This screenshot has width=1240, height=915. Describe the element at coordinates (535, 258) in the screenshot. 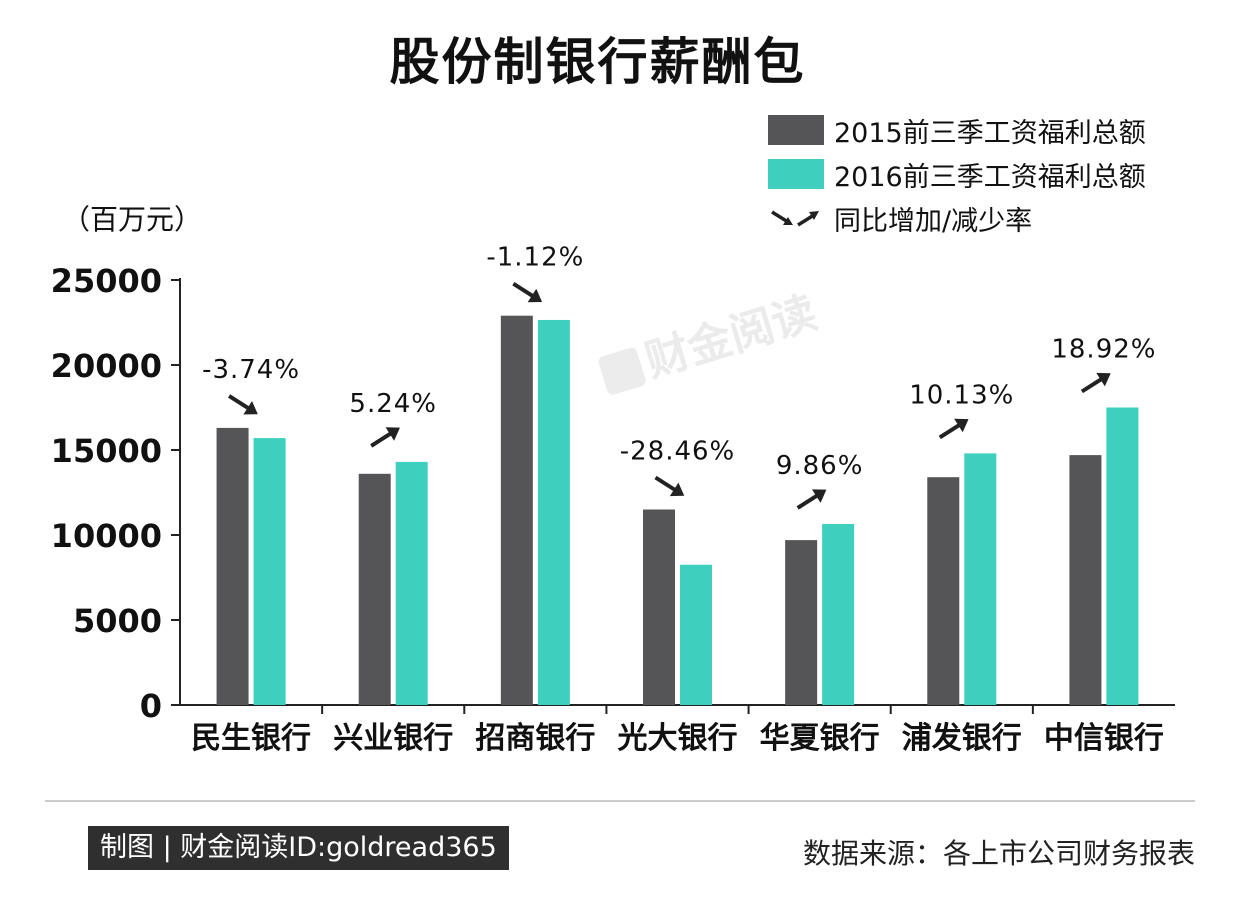

I see `change-label: -1.12%` at that location.